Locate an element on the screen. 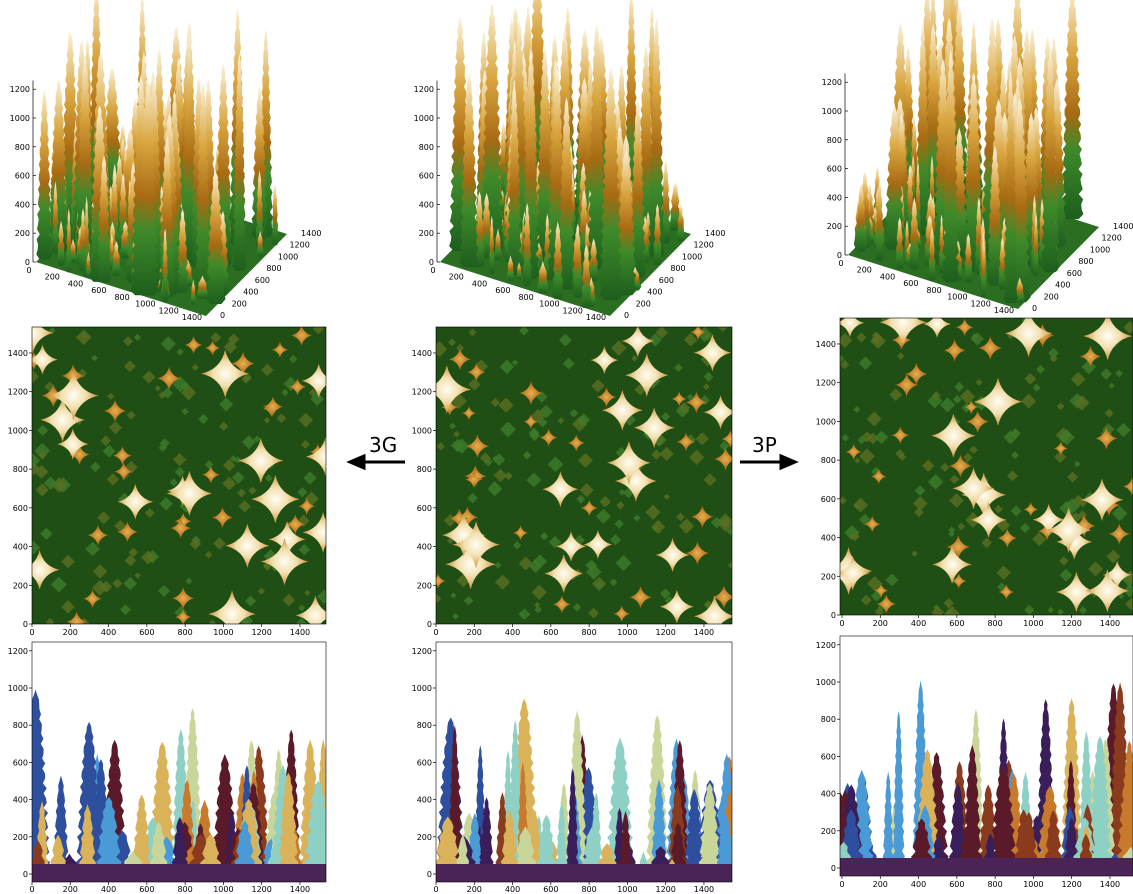  side-view is located at coordinates (986, 778).